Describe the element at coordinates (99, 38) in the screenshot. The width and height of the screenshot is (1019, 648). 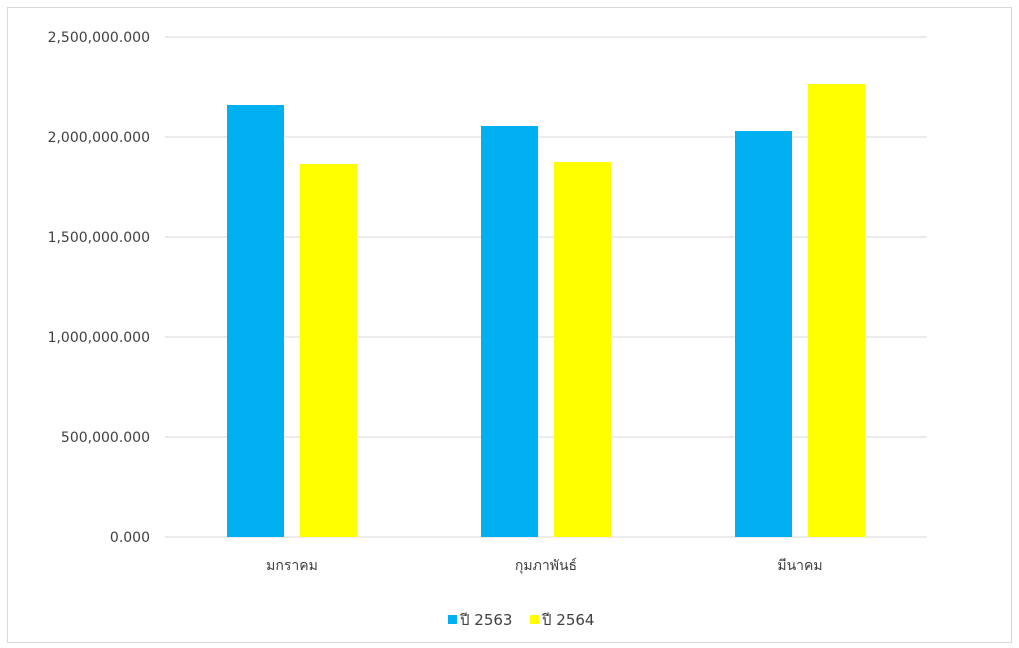
I see `y-tick-label: 2,500,000.000` at that location.